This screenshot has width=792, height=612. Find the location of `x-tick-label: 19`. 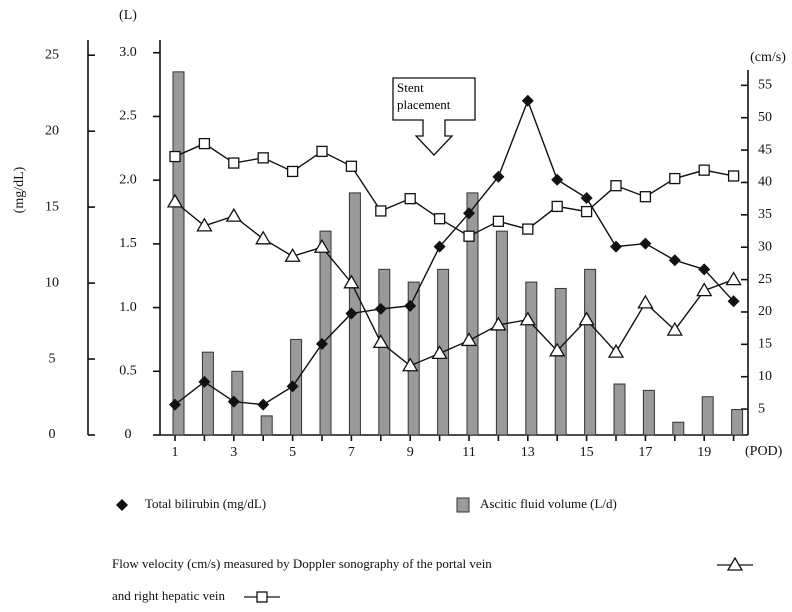

x-tick-label: 19 is located at coordinates (704, 452).